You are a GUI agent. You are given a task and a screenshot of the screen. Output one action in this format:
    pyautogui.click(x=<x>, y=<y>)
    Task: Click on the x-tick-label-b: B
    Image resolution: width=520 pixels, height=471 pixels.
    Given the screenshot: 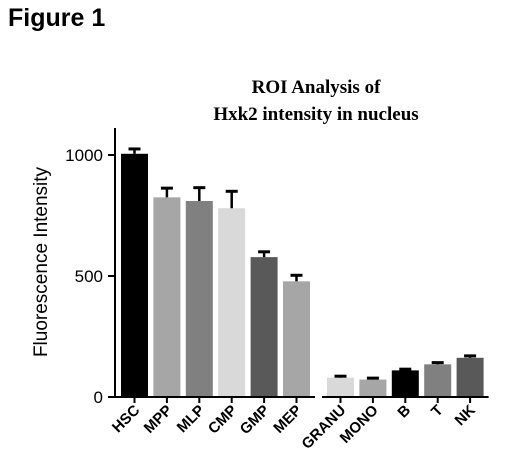 What is the action you would take?
    pyautogui.click(x=404, y=412)
    